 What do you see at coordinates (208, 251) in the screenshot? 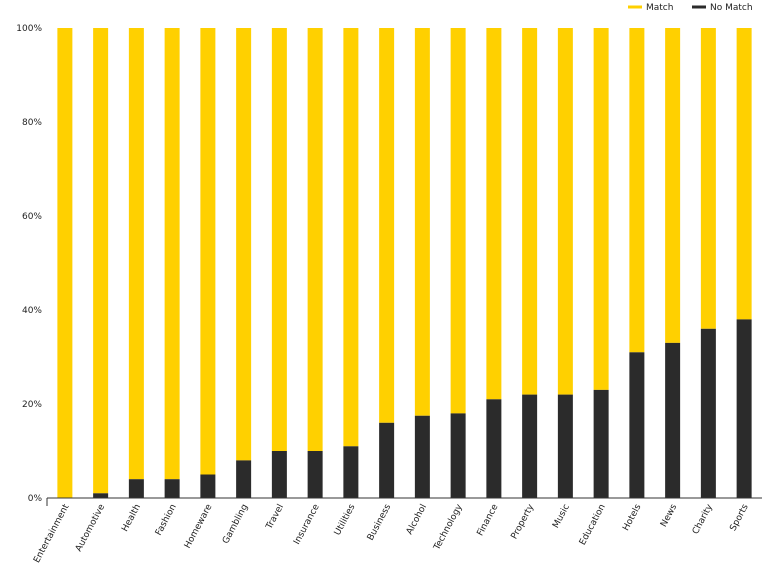
I see `bar-match-homeware` at bounding box center [208, 251].